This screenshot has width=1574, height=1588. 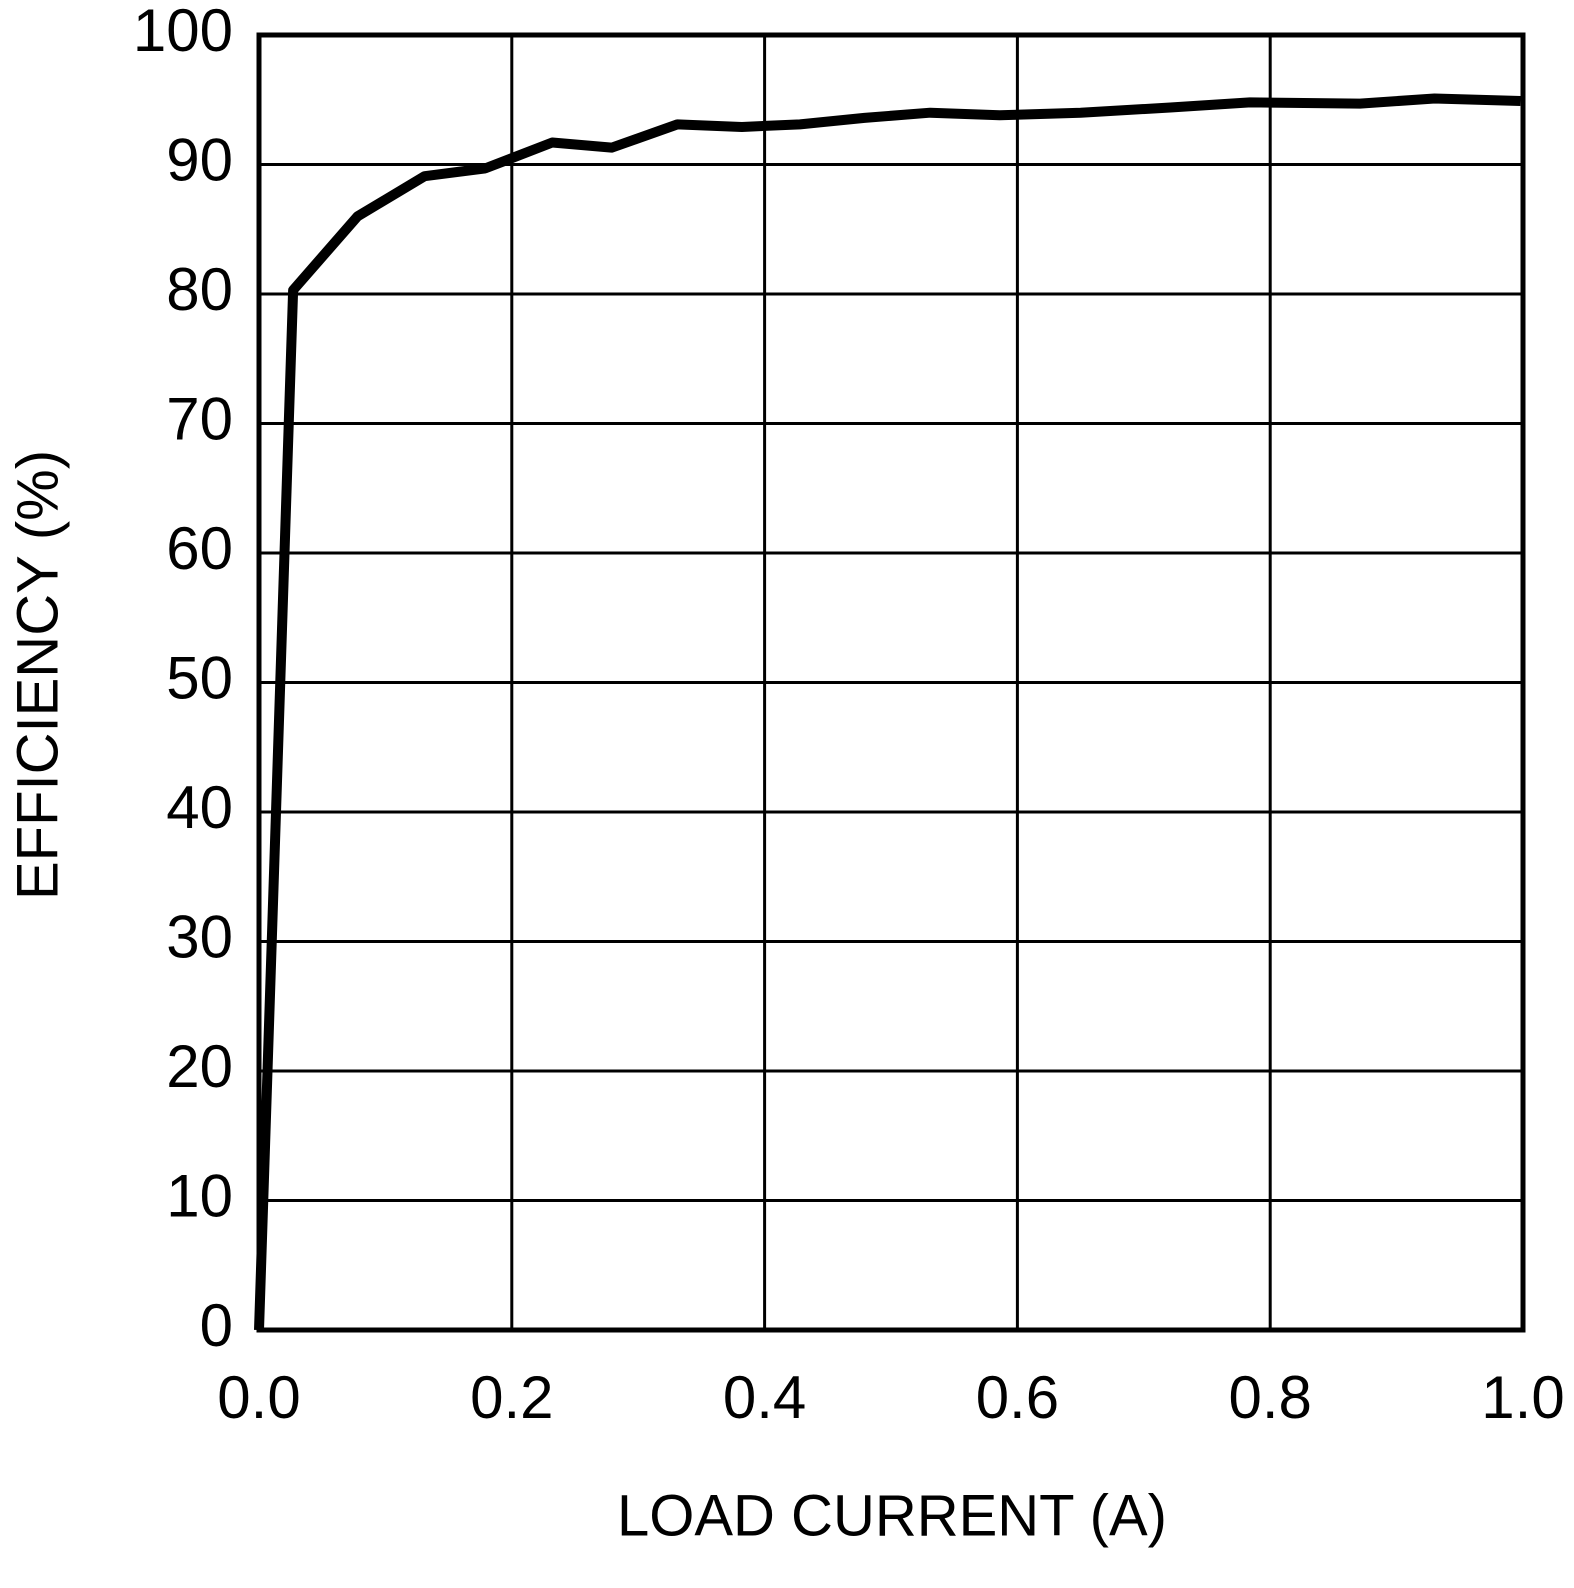 I want to click on y-tick-label: 40, so click(x=199, y=807).